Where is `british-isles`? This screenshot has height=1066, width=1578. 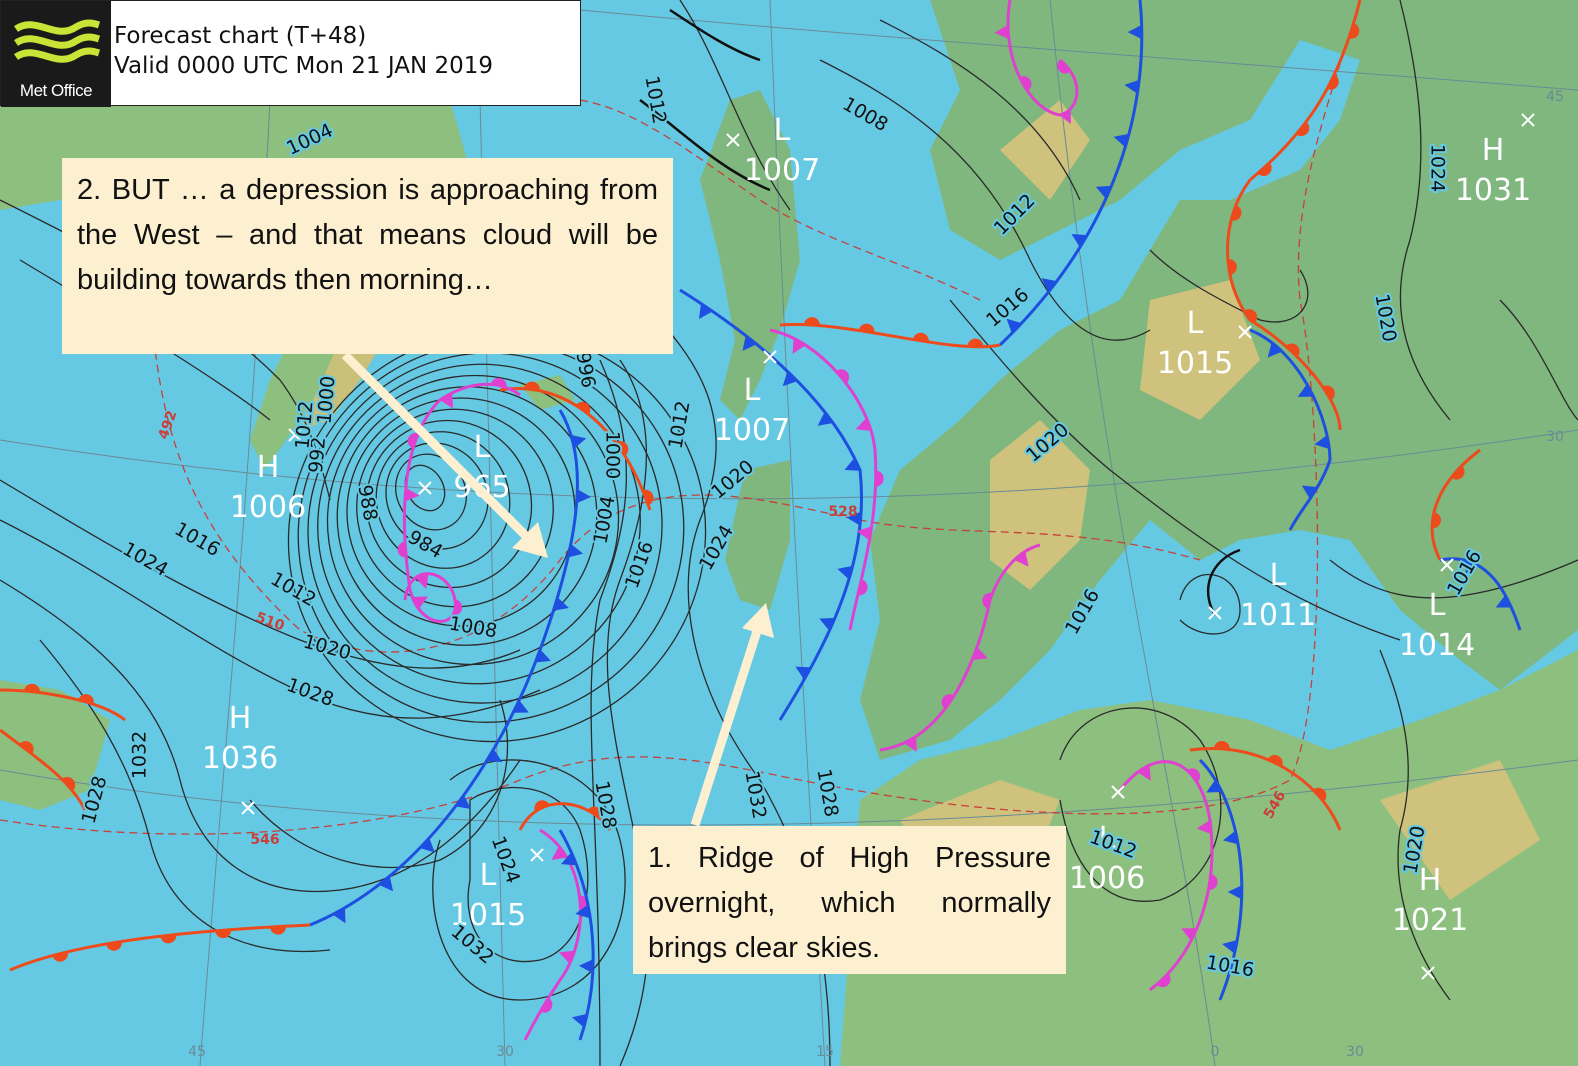 british-isles is located at coordinates (750, 255).